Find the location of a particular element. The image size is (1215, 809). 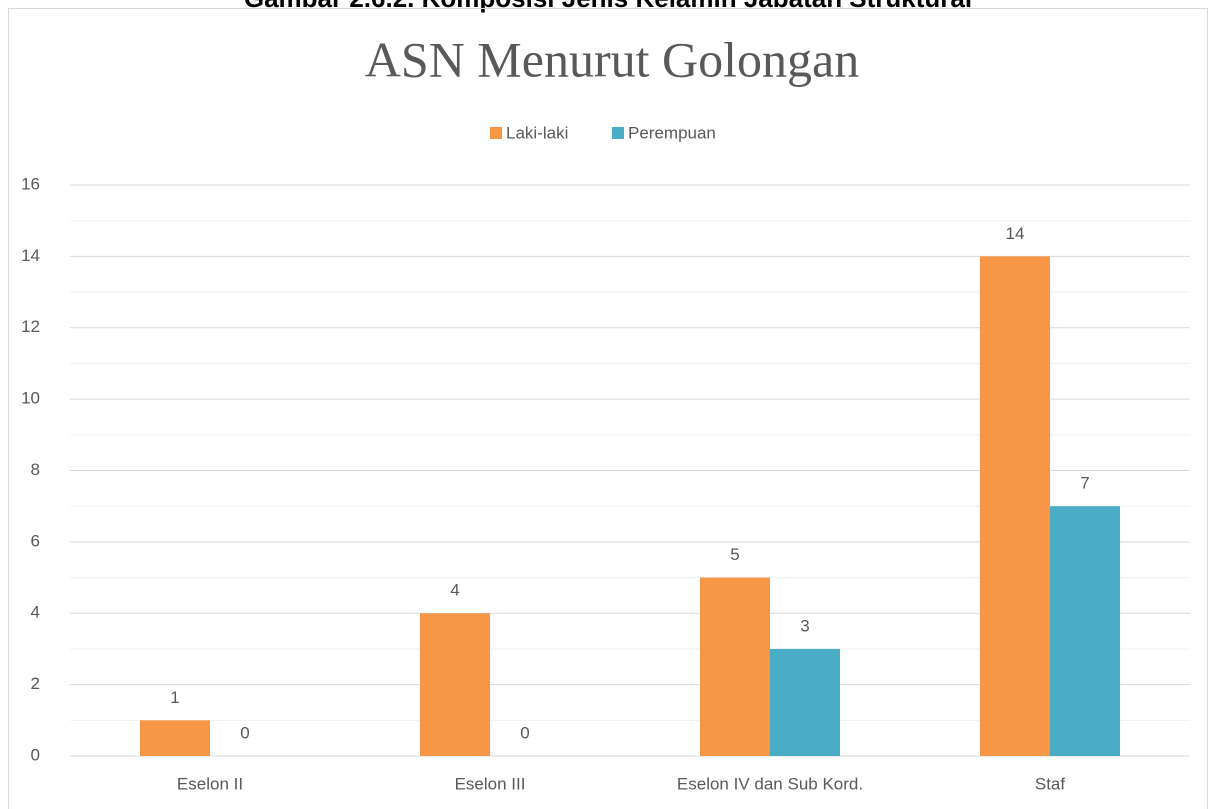

data-label: 5 is located at coordinates (734, 554).